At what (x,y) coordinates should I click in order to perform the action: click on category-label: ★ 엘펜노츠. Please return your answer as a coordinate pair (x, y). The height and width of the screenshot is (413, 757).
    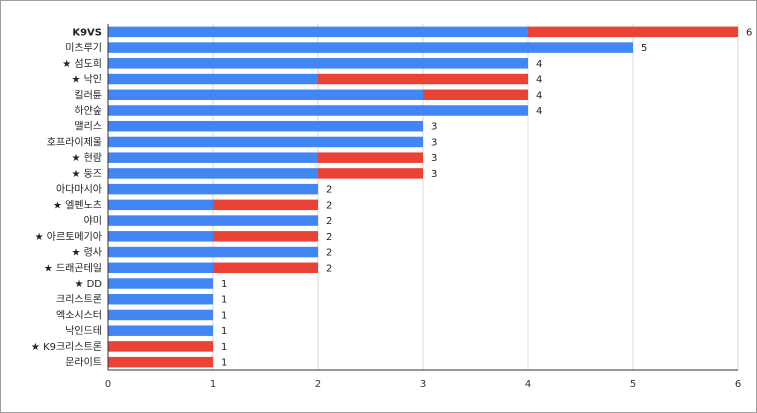
    Looking at the image, I should click on (77, 204).